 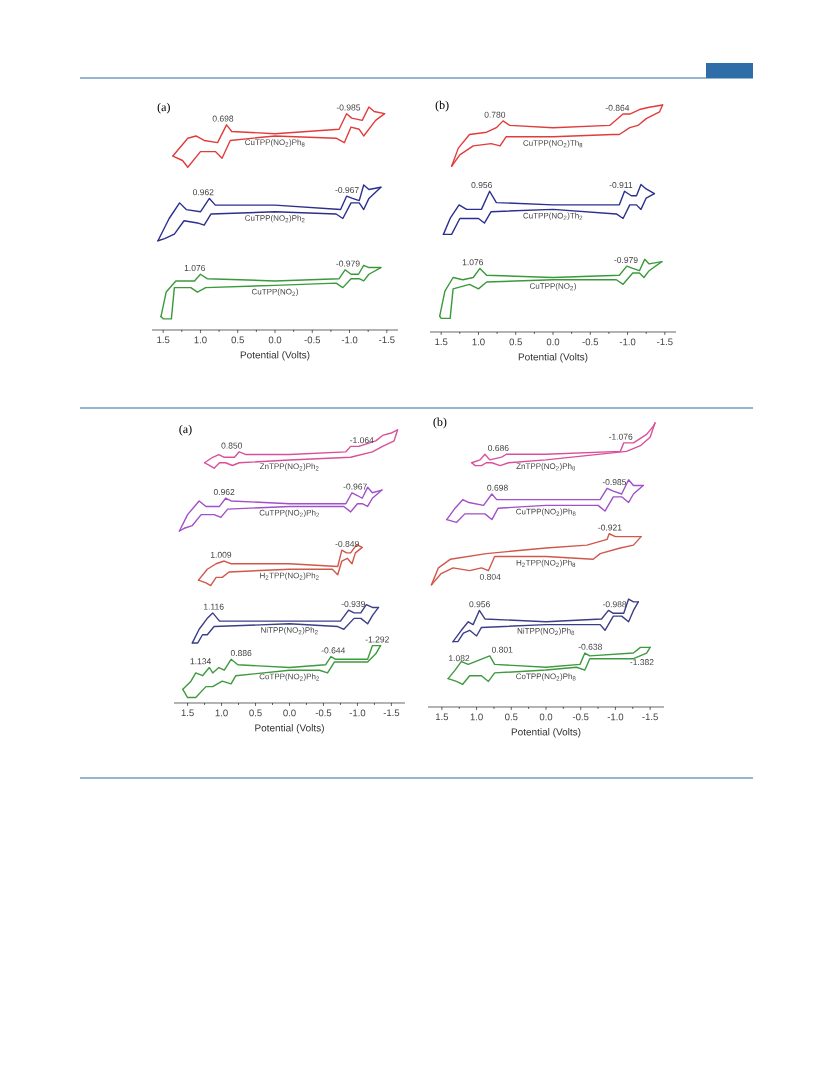 I want to click on annotation: 0.886, so click(x=241, y=653).